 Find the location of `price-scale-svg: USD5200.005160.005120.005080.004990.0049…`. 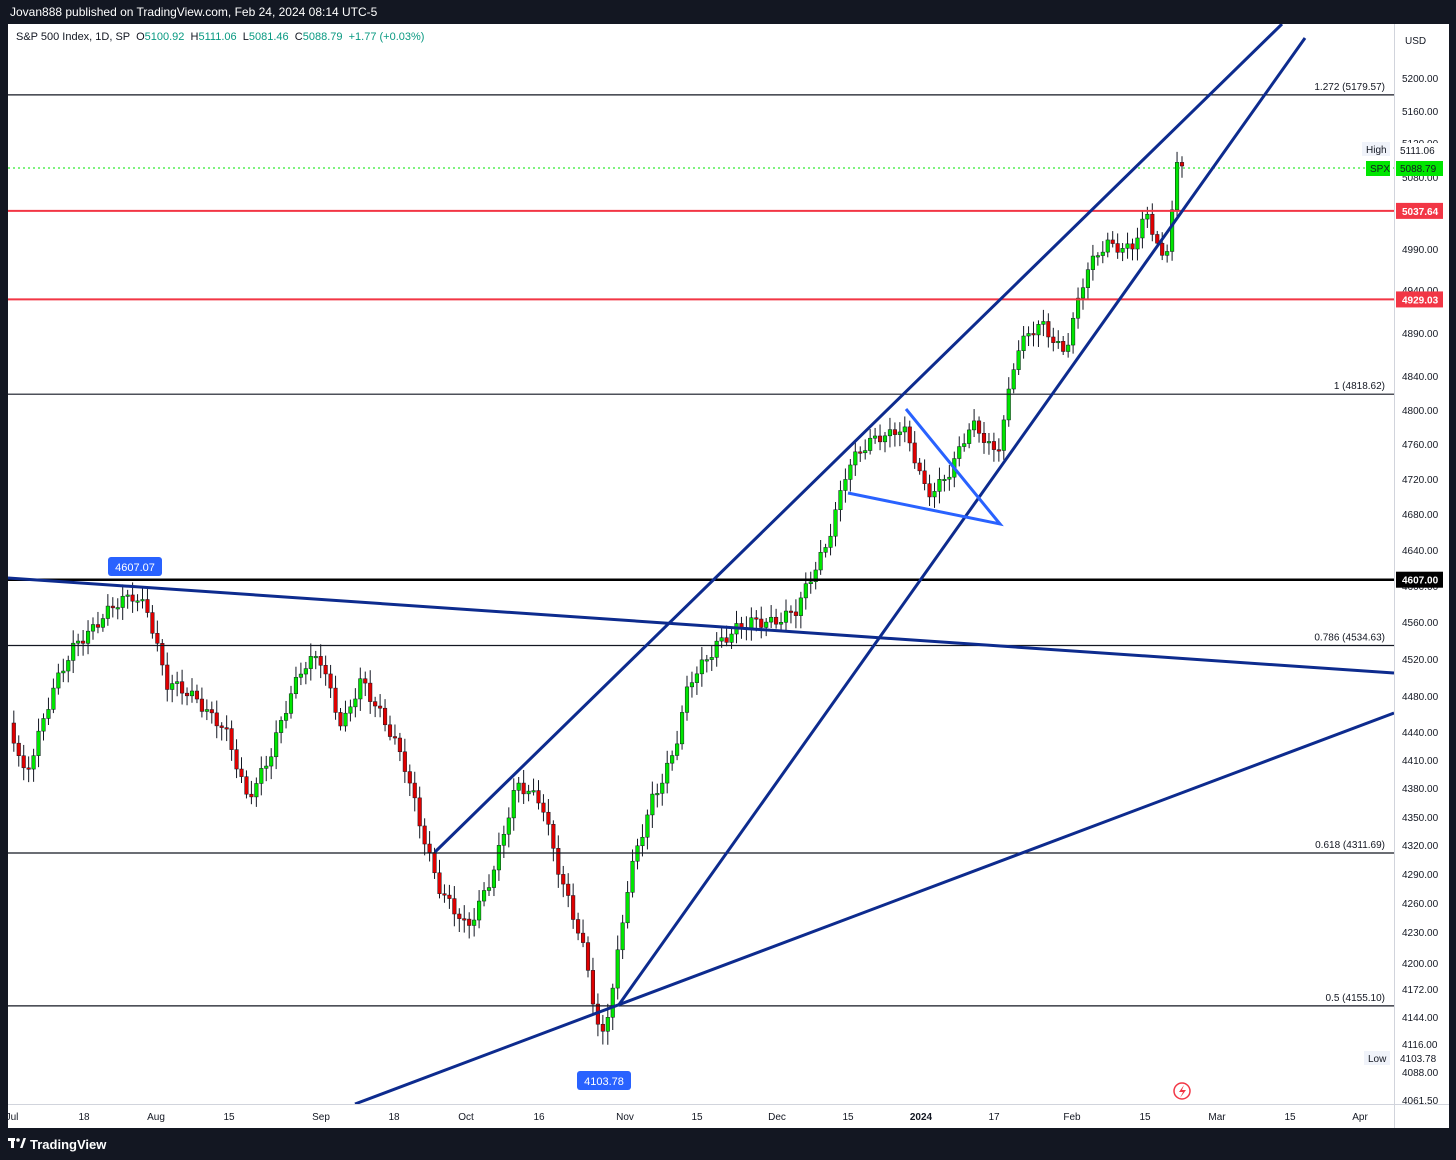

price-scale-svg: USD5200.005160.005120.005080.004990.0049… is located at coordinates (1419, 570).